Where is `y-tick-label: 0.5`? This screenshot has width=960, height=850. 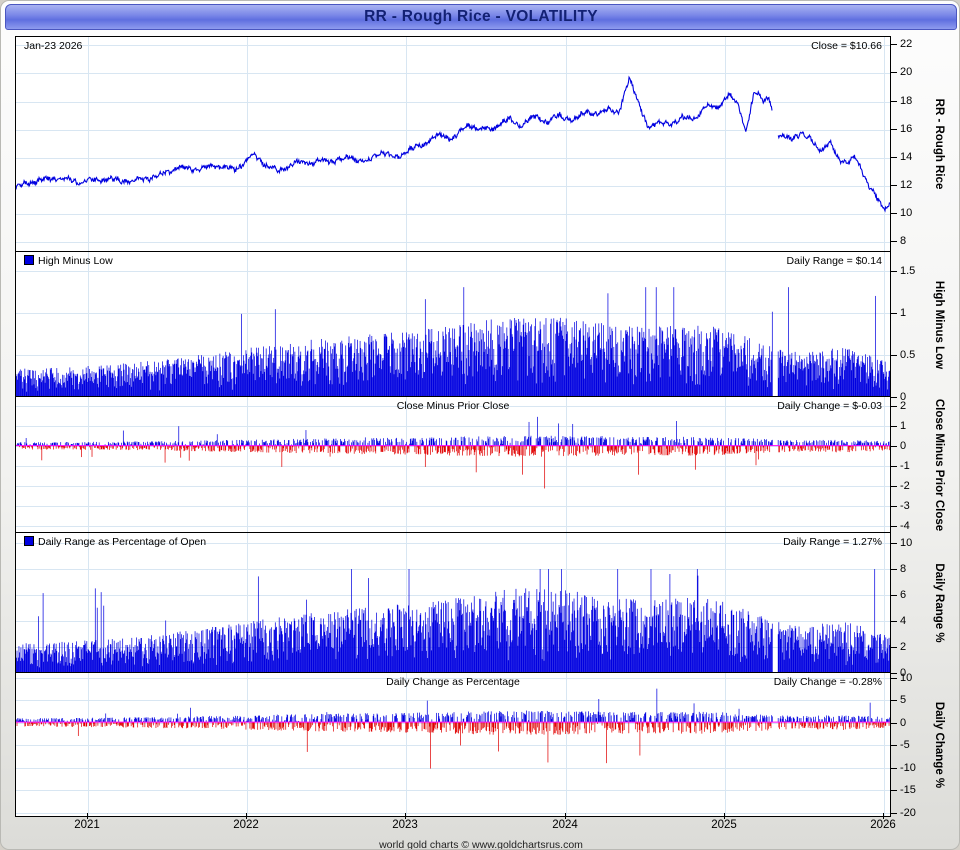 y-tick-label: 0.5 is located at coordinates (908, 354).